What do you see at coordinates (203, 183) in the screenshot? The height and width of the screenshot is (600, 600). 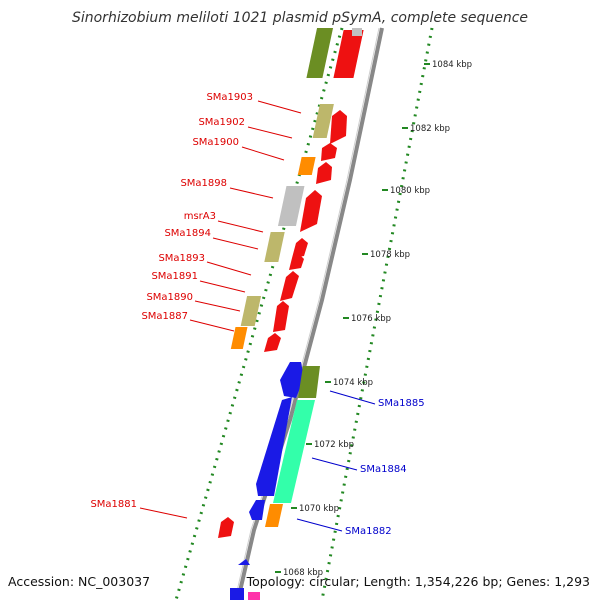 I see `gene-label-left: SMa1898` at bounding box center [203, 183].